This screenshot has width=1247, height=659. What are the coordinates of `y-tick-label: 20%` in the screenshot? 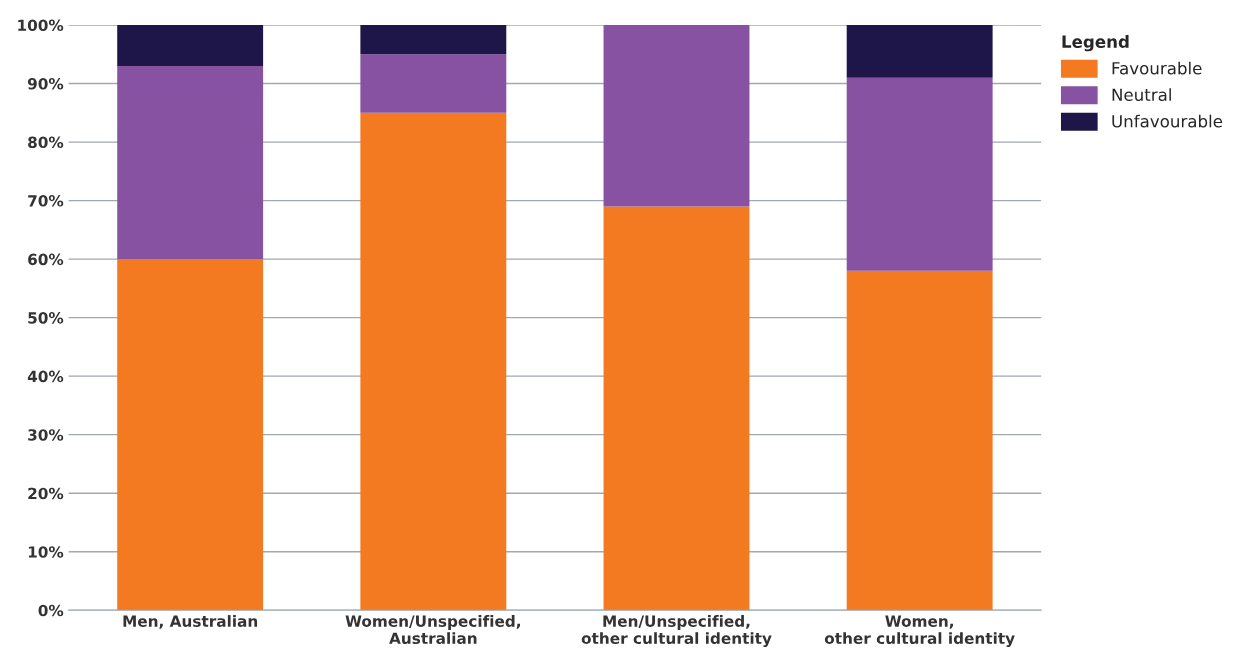 It's located at (46, 493).